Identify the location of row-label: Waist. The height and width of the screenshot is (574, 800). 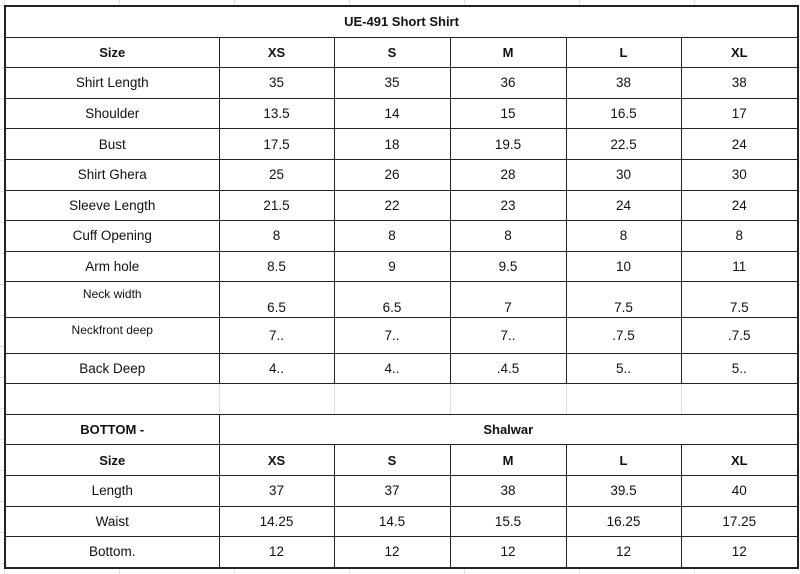
(112, 521).